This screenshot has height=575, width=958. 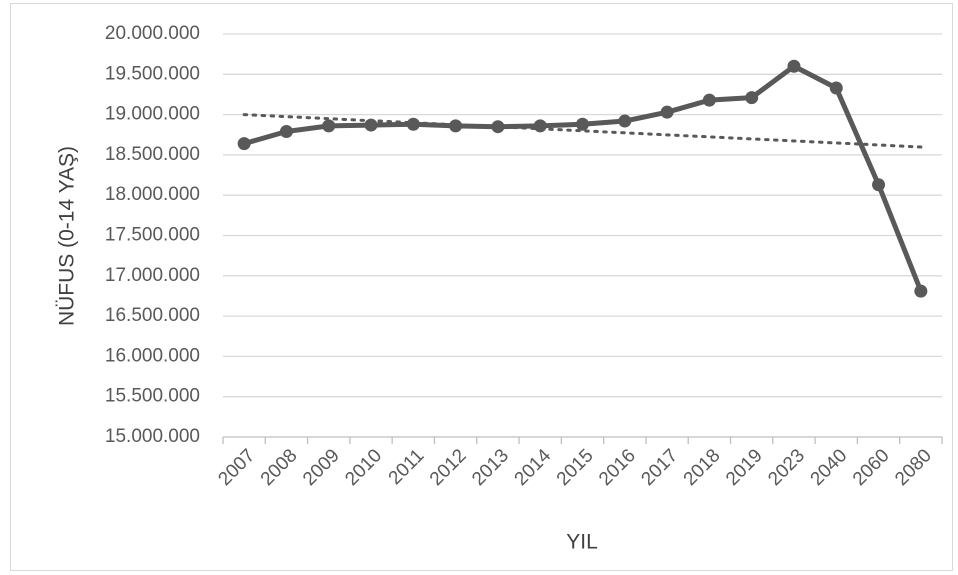 What do you see at coordinates (413, 124) in the screenshot?
I see `data-point-2011` at bounding box center [413, 124].